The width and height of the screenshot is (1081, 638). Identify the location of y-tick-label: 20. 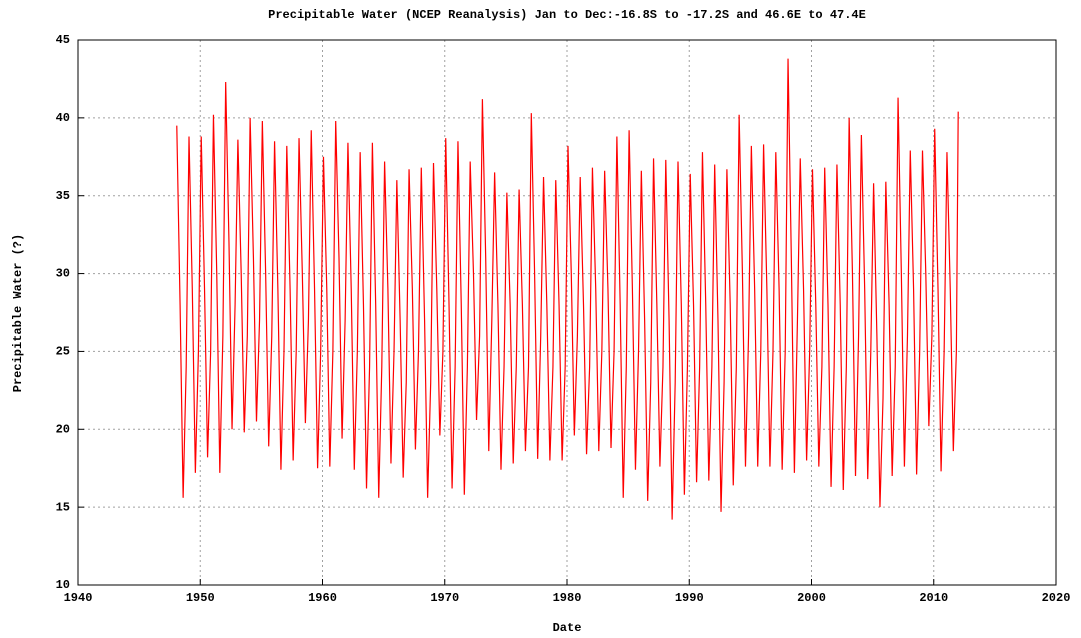
(63, 429).